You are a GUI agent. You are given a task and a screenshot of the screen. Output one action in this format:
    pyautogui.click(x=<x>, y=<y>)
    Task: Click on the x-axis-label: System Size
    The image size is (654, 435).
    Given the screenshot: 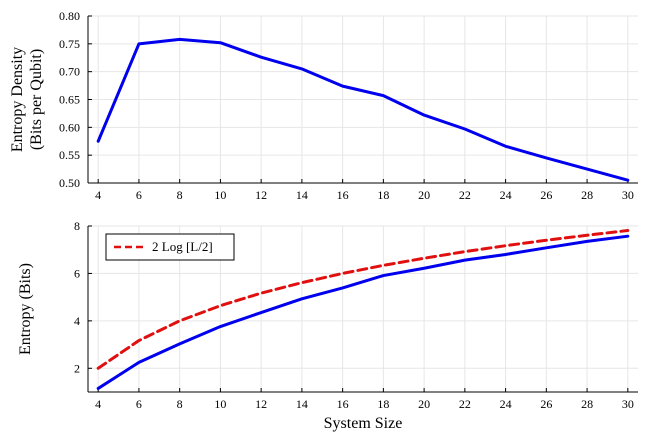 What is the action you would take?
    pyautogui.click(x=363, y=423)
    